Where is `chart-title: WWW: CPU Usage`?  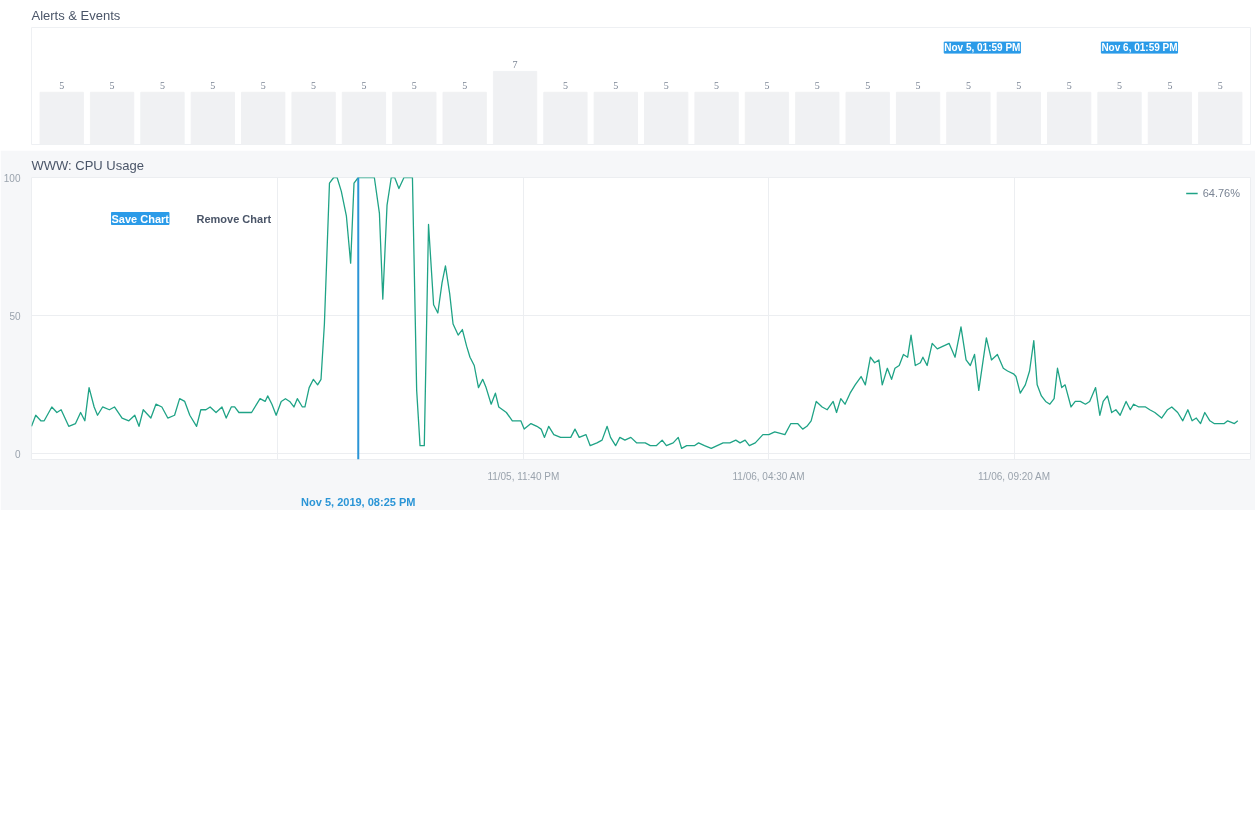 chart-title: WWW: CPU Usage is located at coordinates (87, 165).